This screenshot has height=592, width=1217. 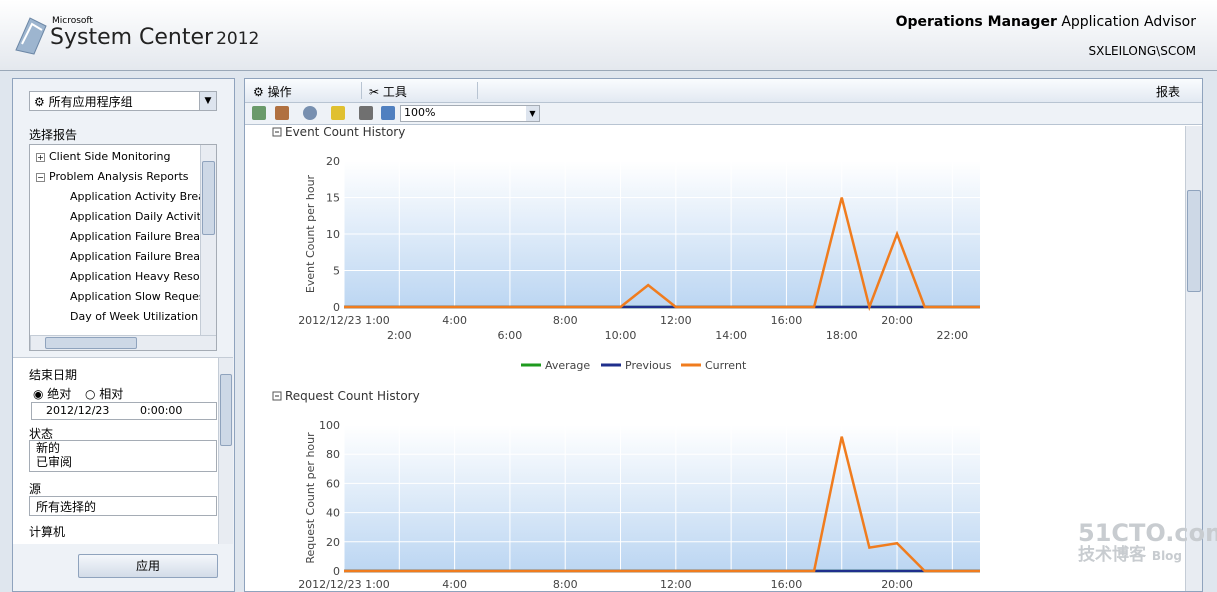 I want to click on expander: +, so click(x=40, y=157).